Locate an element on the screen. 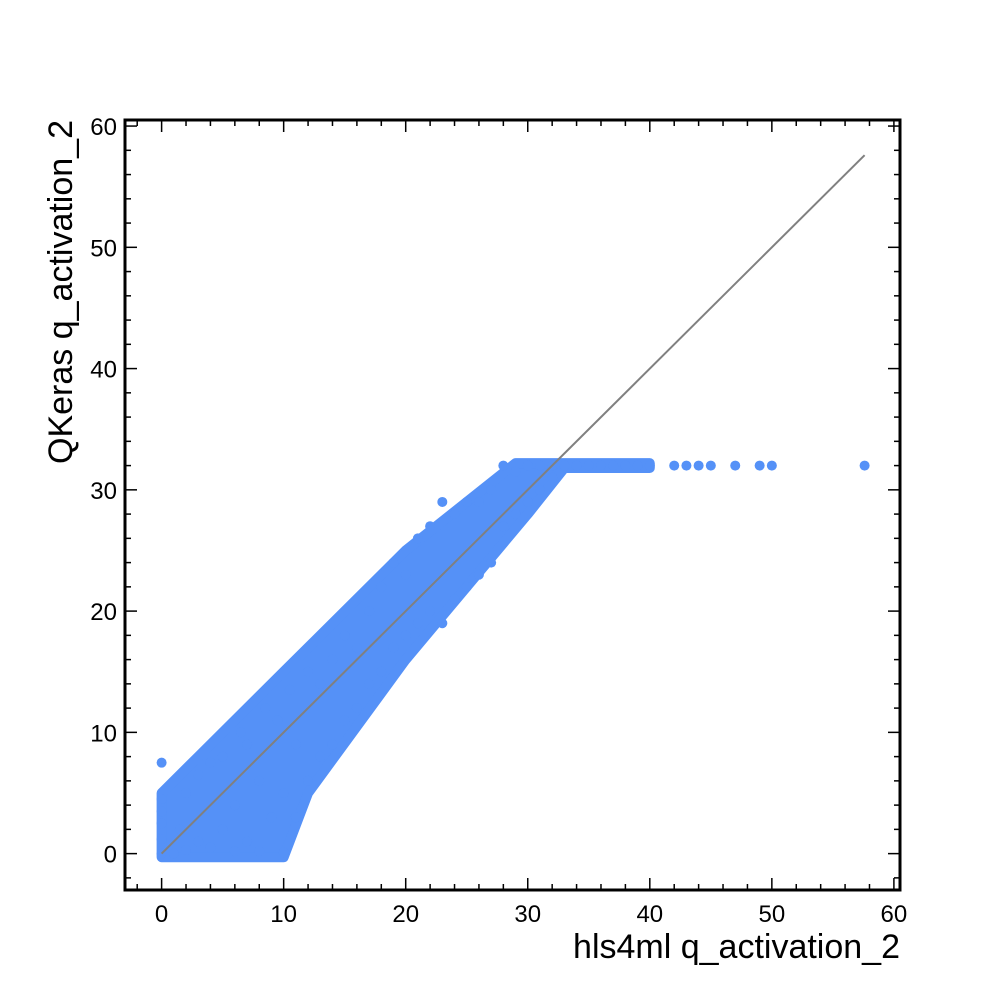 The height and width of the screenshot is (1000, 1000). y-tick-label: 20 is located at coordinates (103, 612).